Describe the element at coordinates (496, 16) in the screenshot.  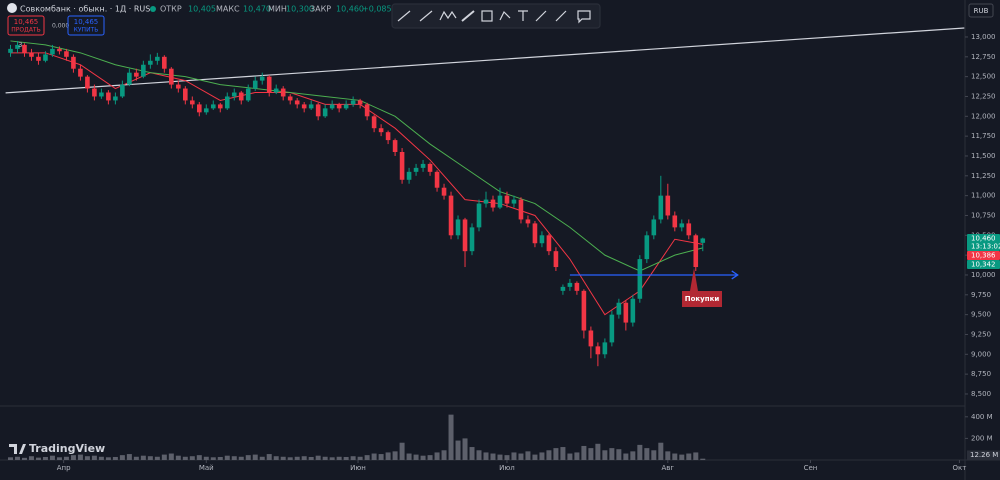
I see `toolbar-bg` at that location.